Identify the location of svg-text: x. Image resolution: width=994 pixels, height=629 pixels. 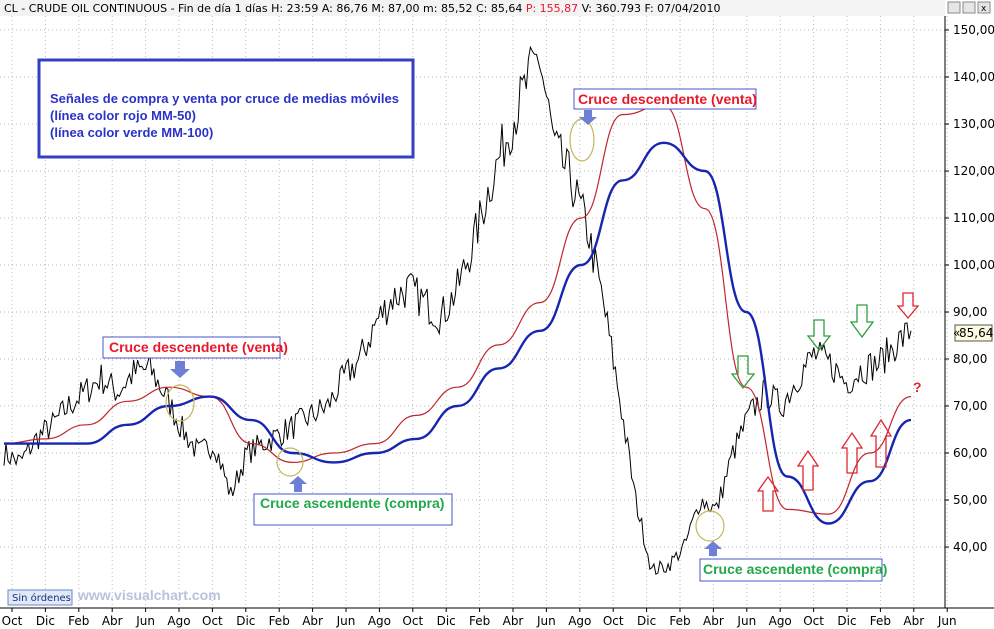
(984, 9).